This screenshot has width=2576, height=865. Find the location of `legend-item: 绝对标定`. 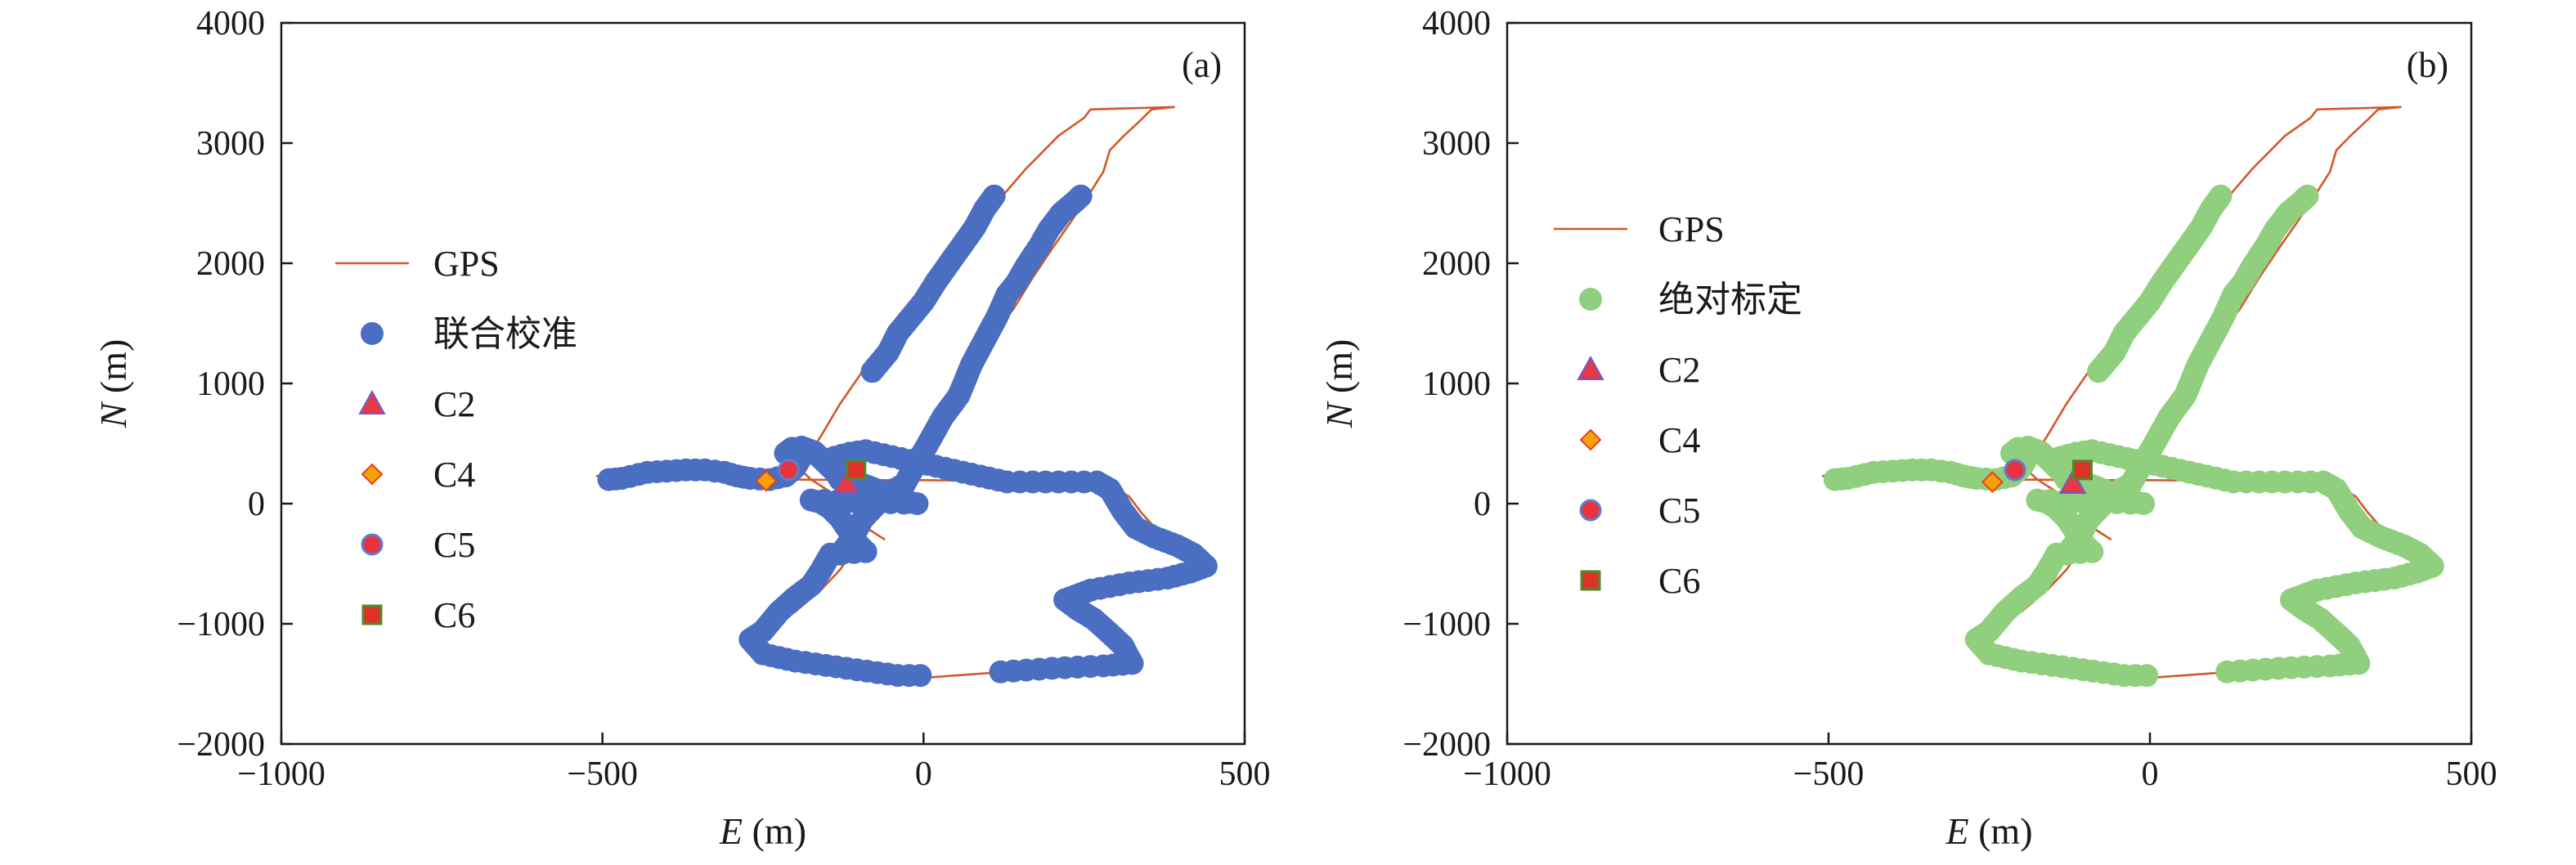

legend-item: 绝对标定 is located at coordinates (1690, 300).